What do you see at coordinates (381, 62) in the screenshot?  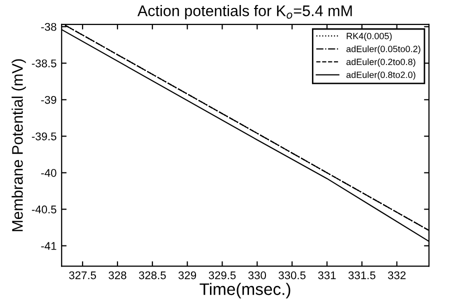 I see `legend-label: adEuler(0.2to0.8)` at bounding box center [381, 62].